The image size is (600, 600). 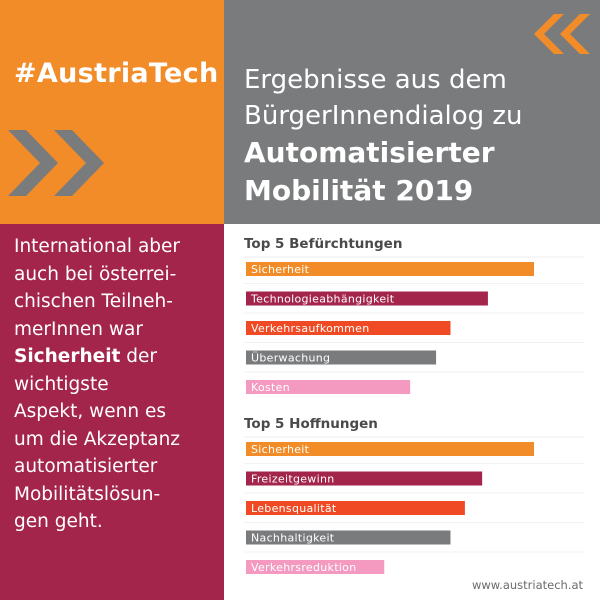 I want to click on title-main: Automatisierter Mobilität 2019, so click(x=369, y=172).